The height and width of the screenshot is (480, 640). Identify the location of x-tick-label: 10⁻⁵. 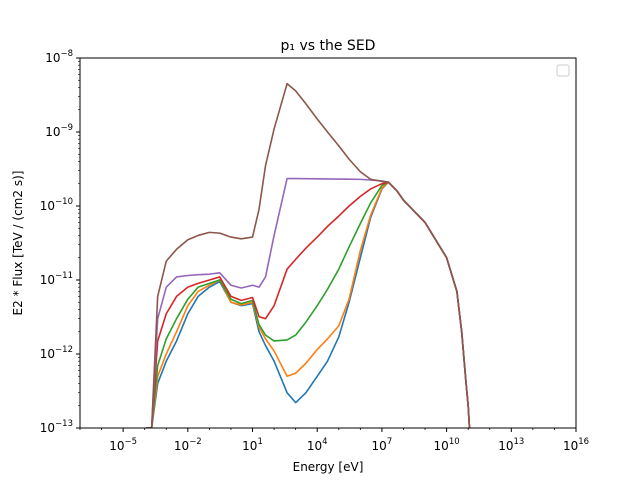
(123, 445).